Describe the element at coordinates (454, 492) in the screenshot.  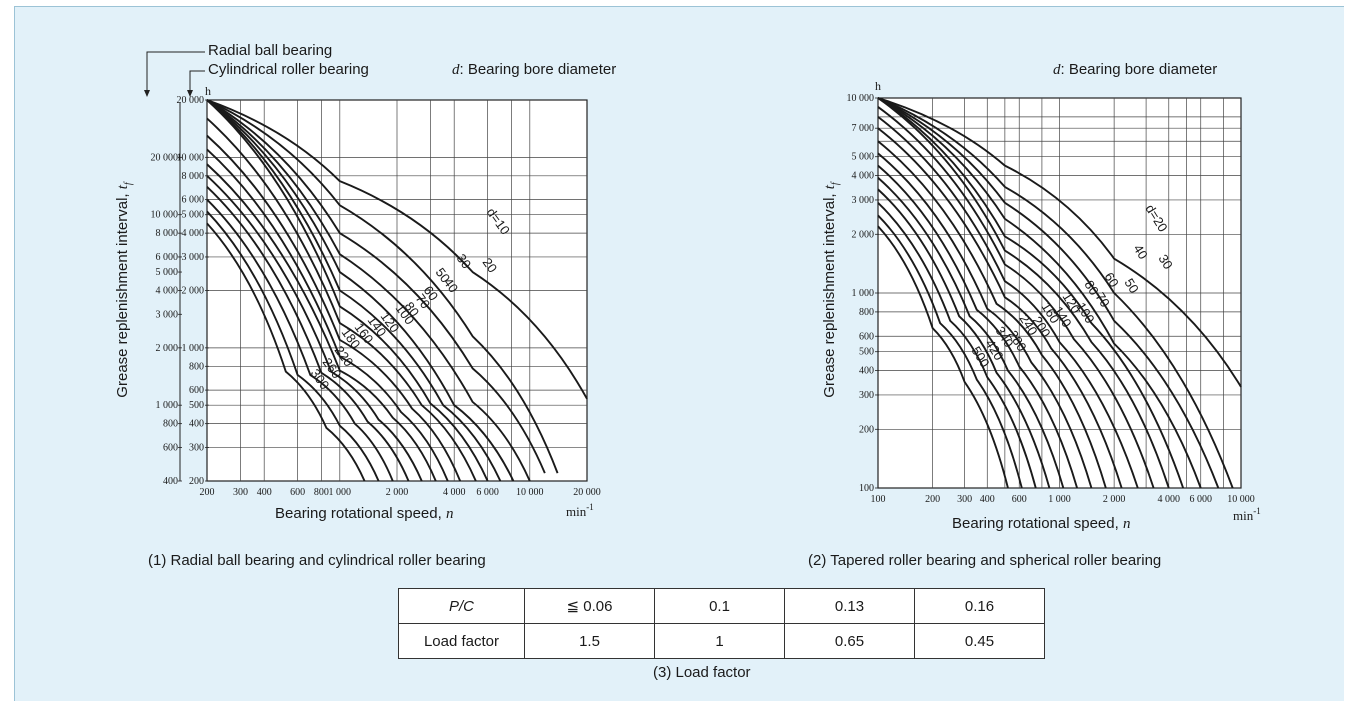
I see `x-tick-label: 4 000` at that location.